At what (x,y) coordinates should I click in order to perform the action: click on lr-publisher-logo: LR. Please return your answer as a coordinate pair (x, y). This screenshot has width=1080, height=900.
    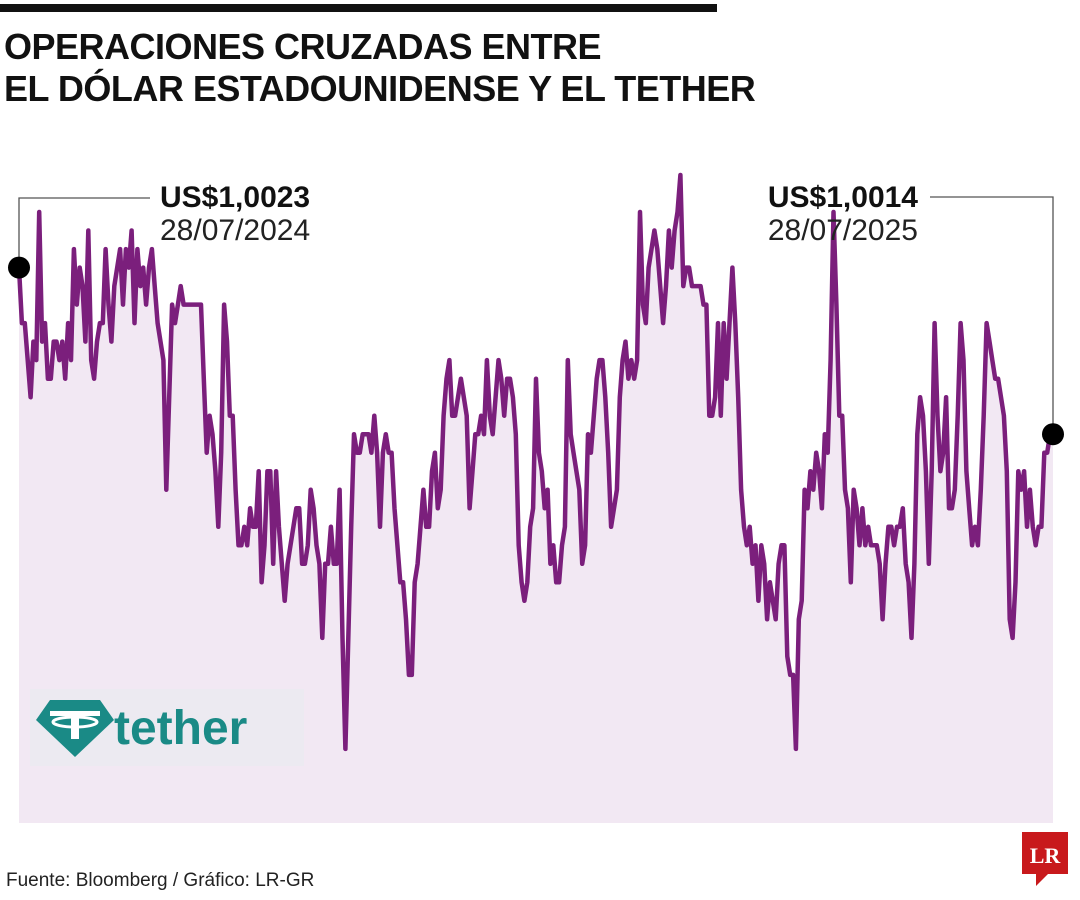
    Looking at the image, I should click on (1045, 859).